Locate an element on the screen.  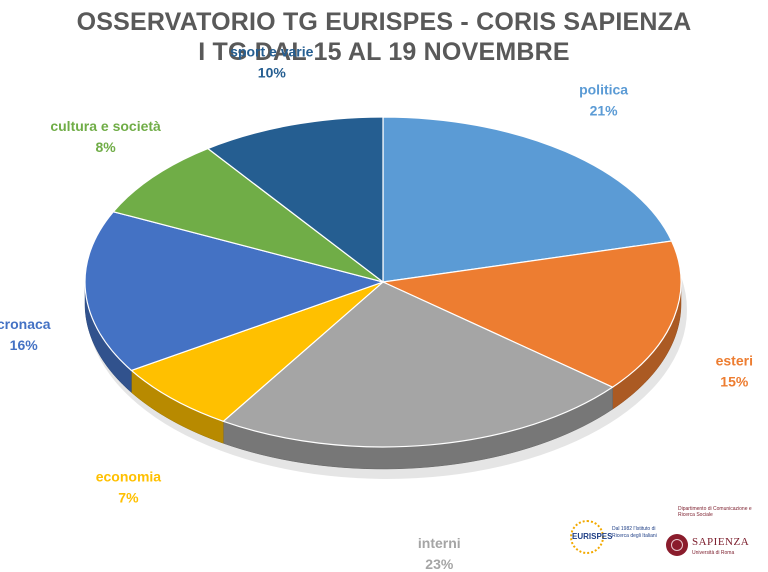
data-label-value-interni: 23% is located at coordinates (439, 564).